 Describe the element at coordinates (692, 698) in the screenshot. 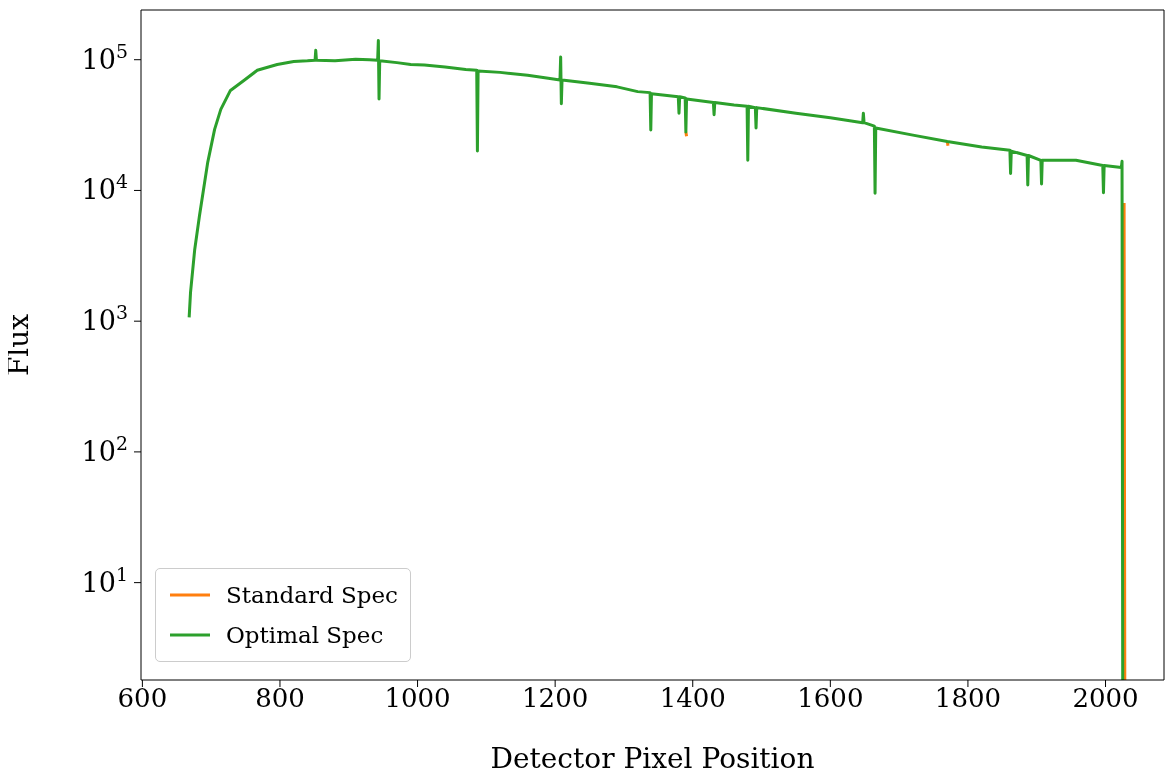

I see `x-tick-label: 1400` at that location.